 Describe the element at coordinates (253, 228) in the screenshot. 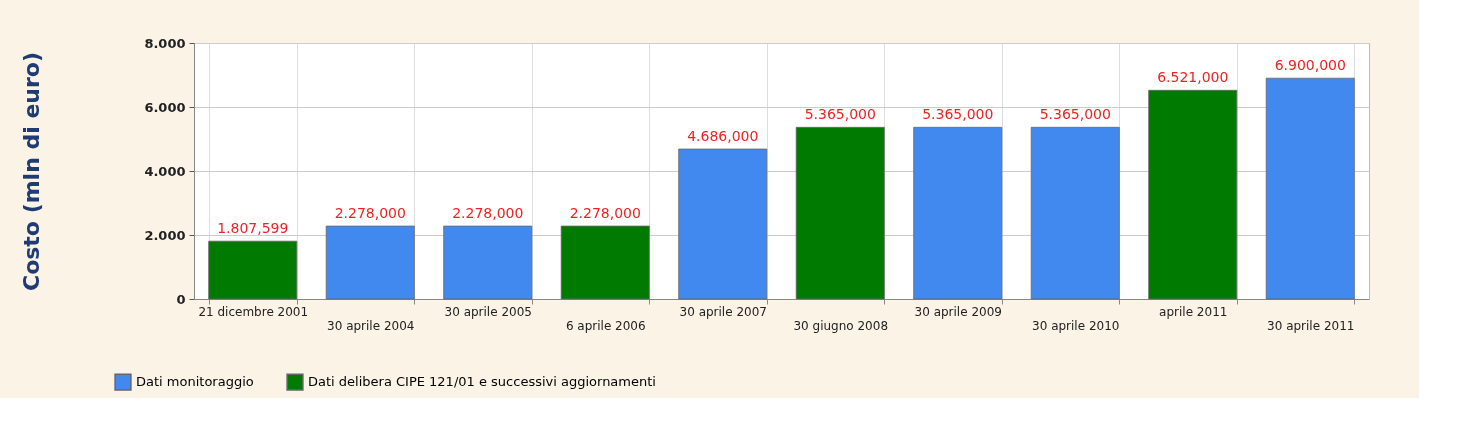

I see `text: 1.807,599` at that location.